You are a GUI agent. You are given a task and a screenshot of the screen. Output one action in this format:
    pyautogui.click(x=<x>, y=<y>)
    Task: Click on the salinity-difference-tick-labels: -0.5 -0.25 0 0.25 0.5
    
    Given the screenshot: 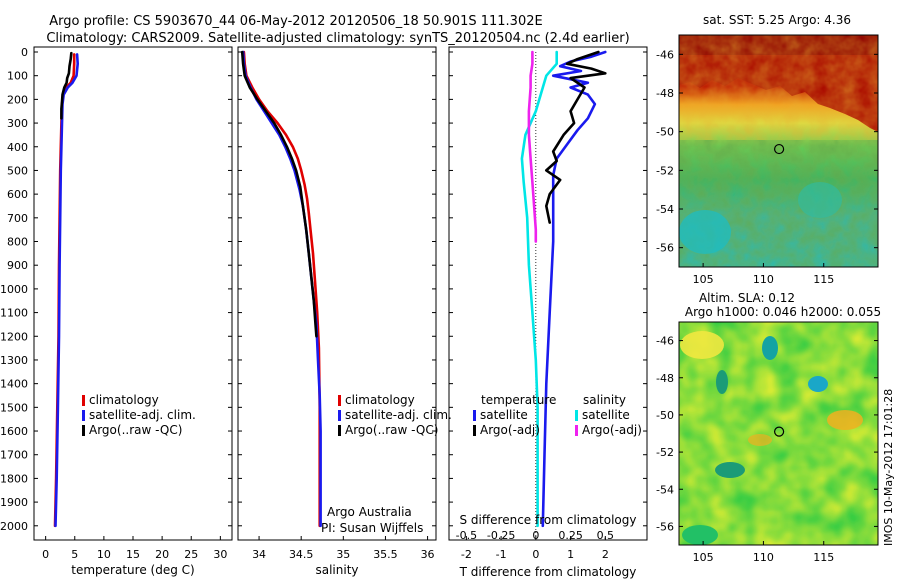 What is the action you would take?
    pyautogui.click(x=535, y=535)
    